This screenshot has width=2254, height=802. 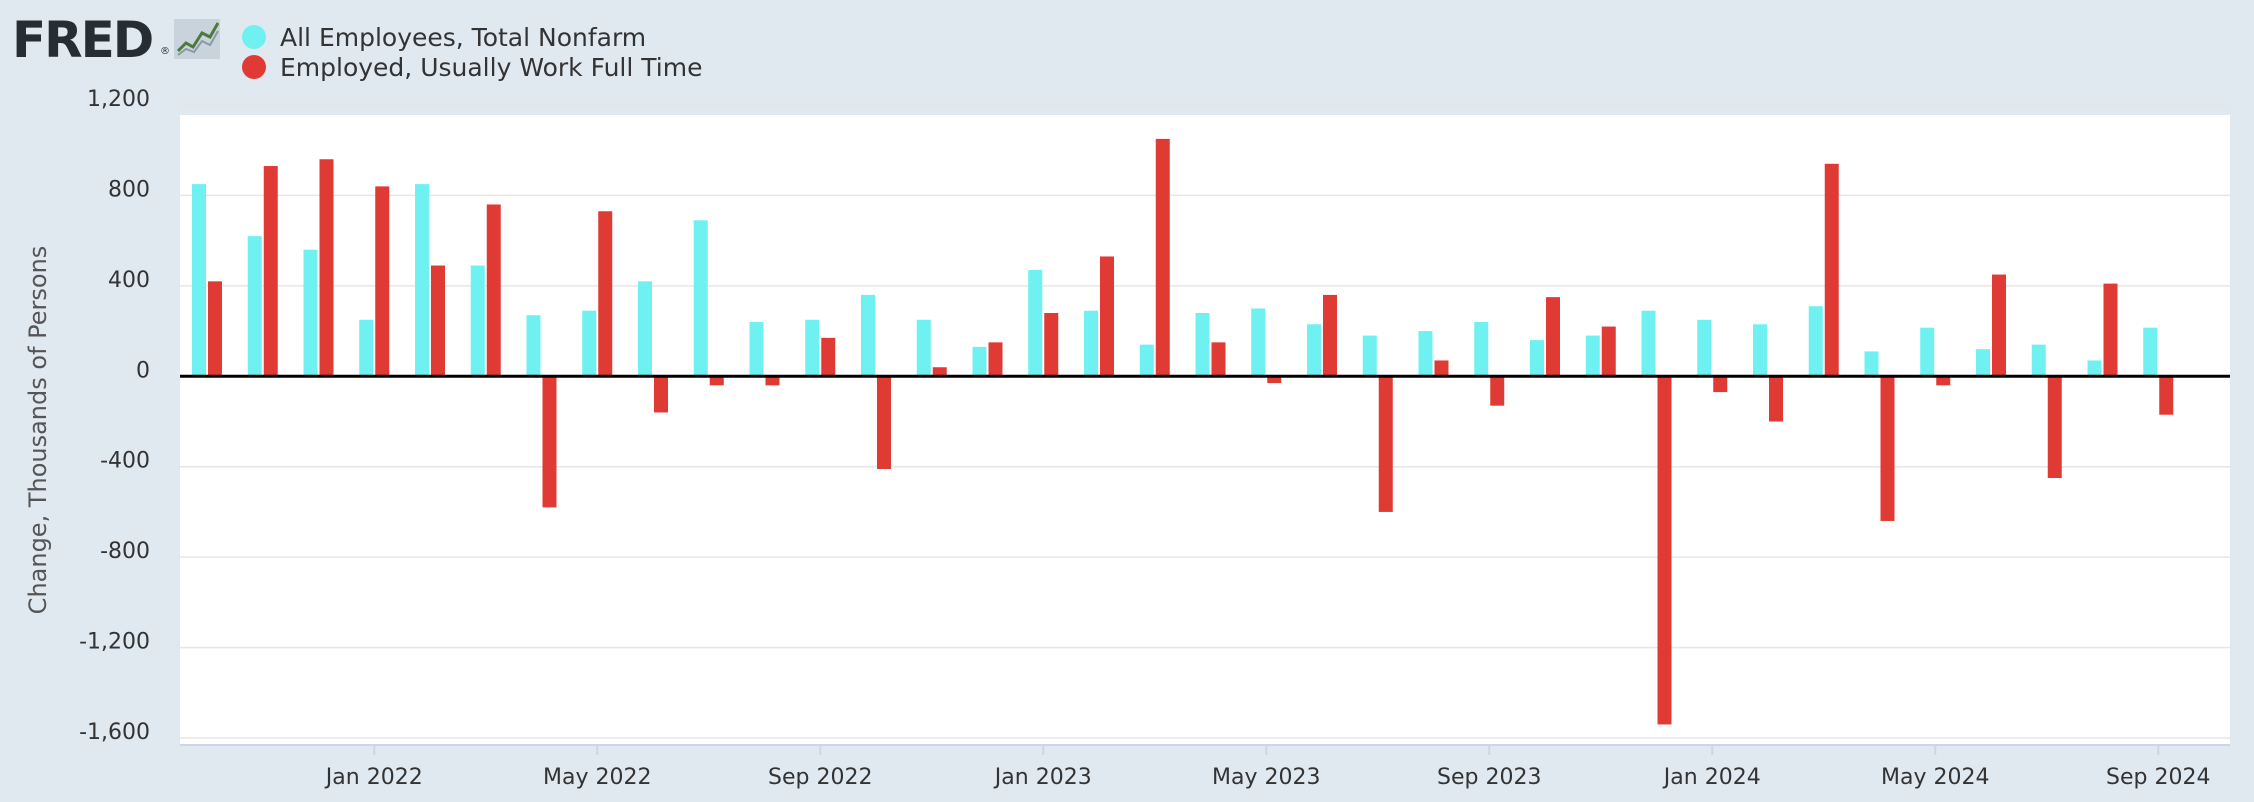 What do you see at coordinates (83, 40) in the screenshot?
I see `fred-logo: FRED` at bounding box center [83, 40].